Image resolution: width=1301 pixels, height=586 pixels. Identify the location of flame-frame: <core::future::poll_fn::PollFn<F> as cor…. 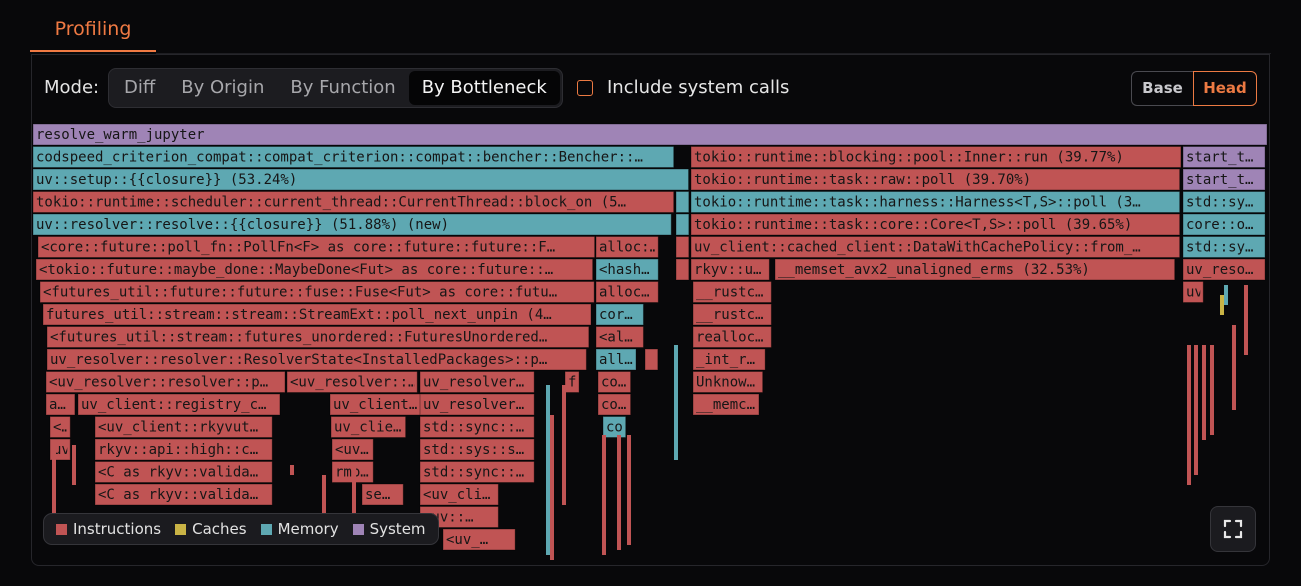
(316, 247).